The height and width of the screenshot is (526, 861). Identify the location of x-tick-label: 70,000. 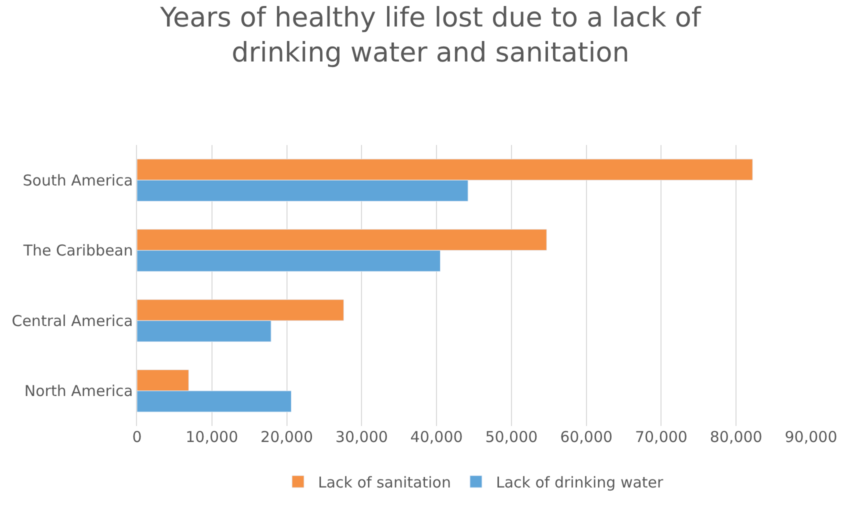
(661, 437).